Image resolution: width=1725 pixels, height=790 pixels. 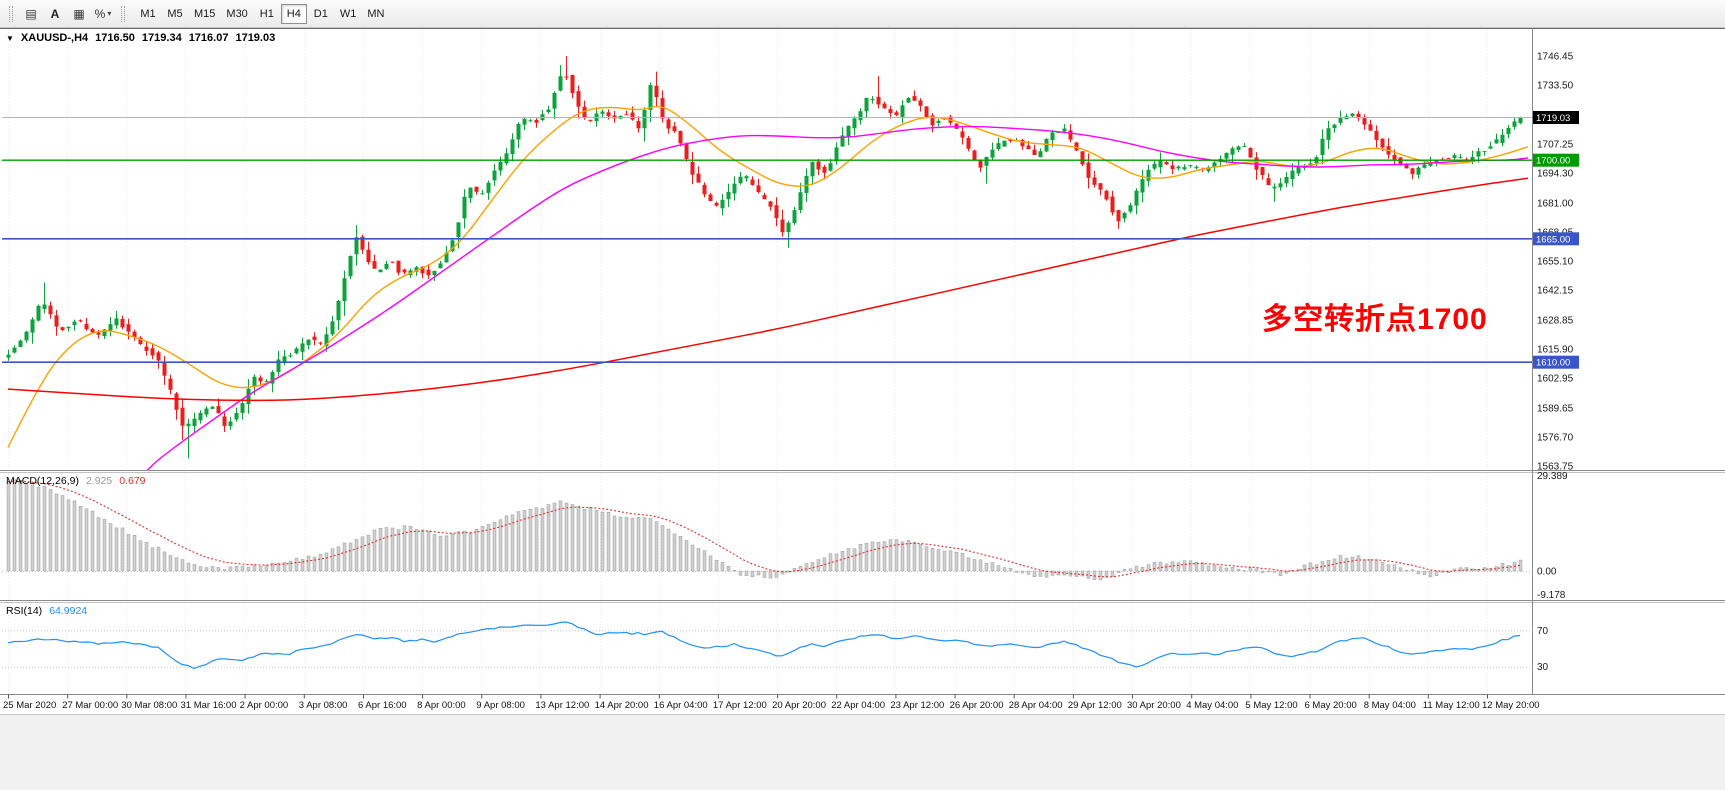 I want to click on svg-text: 2 Apr 00:00, so click(x=264, y=705).